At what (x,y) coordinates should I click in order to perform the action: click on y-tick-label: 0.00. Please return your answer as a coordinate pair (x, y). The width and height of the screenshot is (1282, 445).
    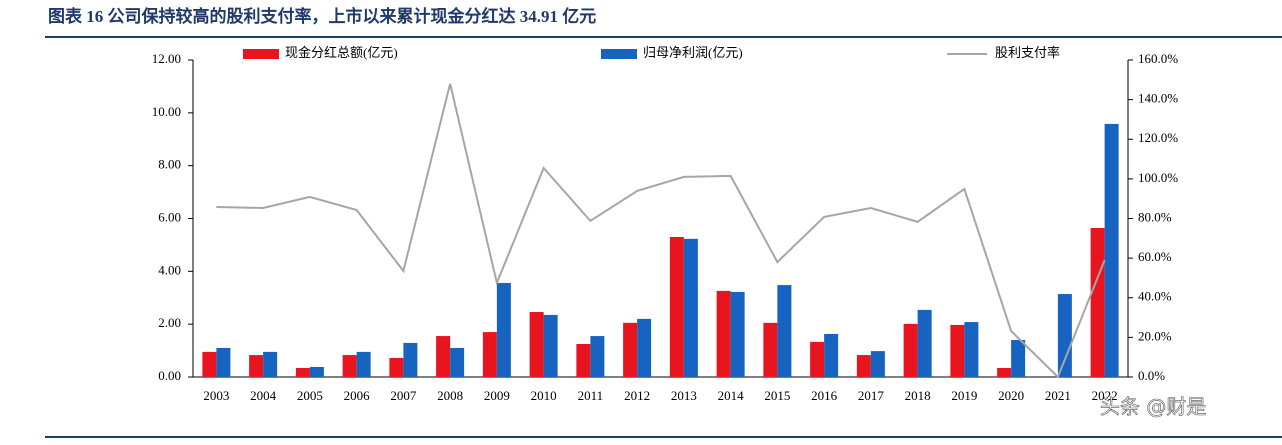
    Looking at the image, I should click on (169, 375).